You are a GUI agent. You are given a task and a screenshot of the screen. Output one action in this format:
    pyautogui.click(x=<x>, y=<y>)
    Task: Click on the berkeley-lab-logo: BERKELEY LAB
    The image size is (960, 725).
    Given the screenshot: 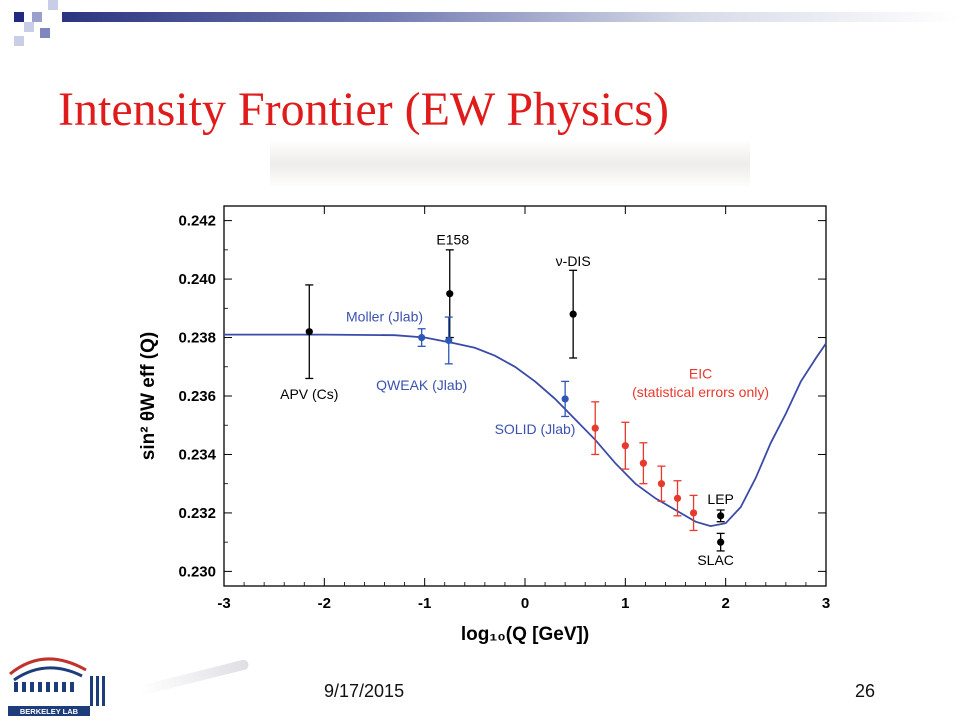 What is the action you would take?
    pyautogui.click(x=59, y=682)
    